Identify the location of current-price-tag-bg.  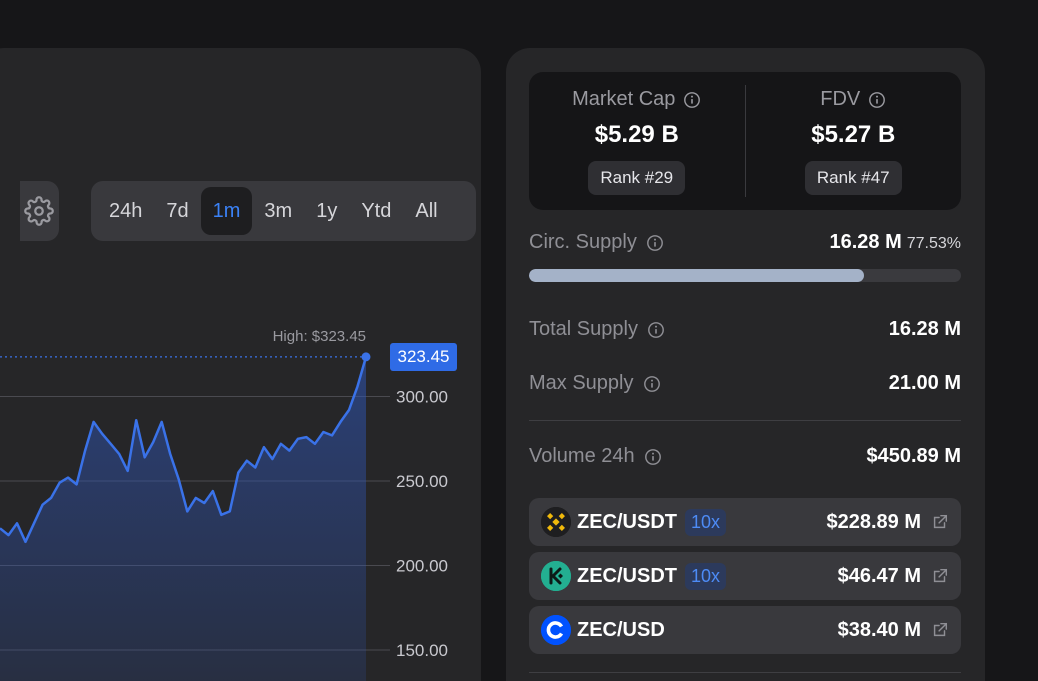
(423, 357).